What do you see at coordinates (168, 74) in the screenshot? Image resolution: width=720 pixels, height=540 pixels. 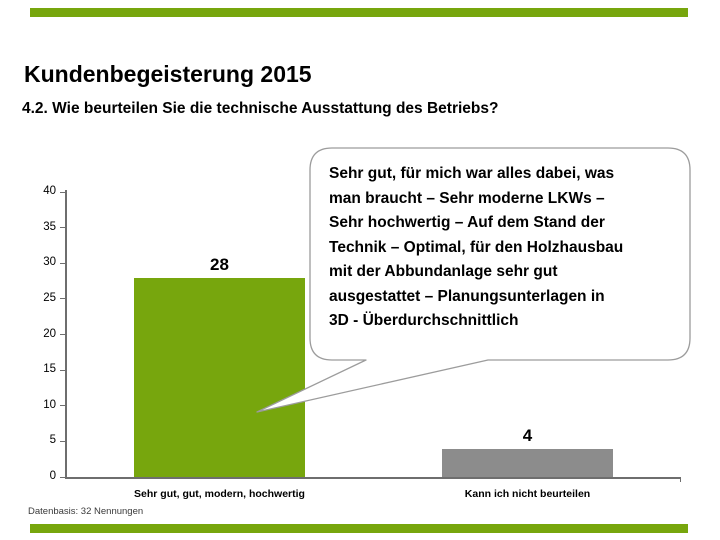 I see `slide-title: Kundenbegeisterung 2015` at bounding box center [168, 74].